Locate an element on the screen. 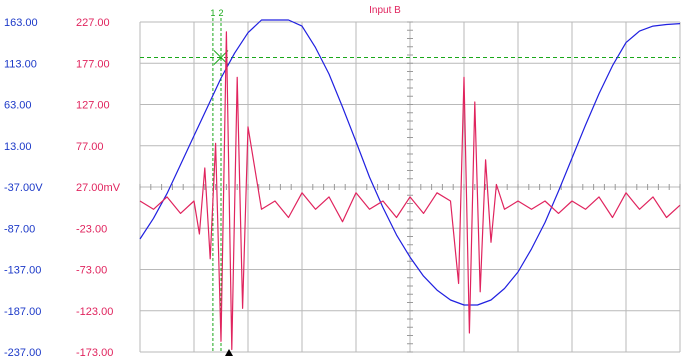 The height and width of the screenshot is (359, 685). right-axis-tick-label: 127.00 is located at coordinates (93, 106).